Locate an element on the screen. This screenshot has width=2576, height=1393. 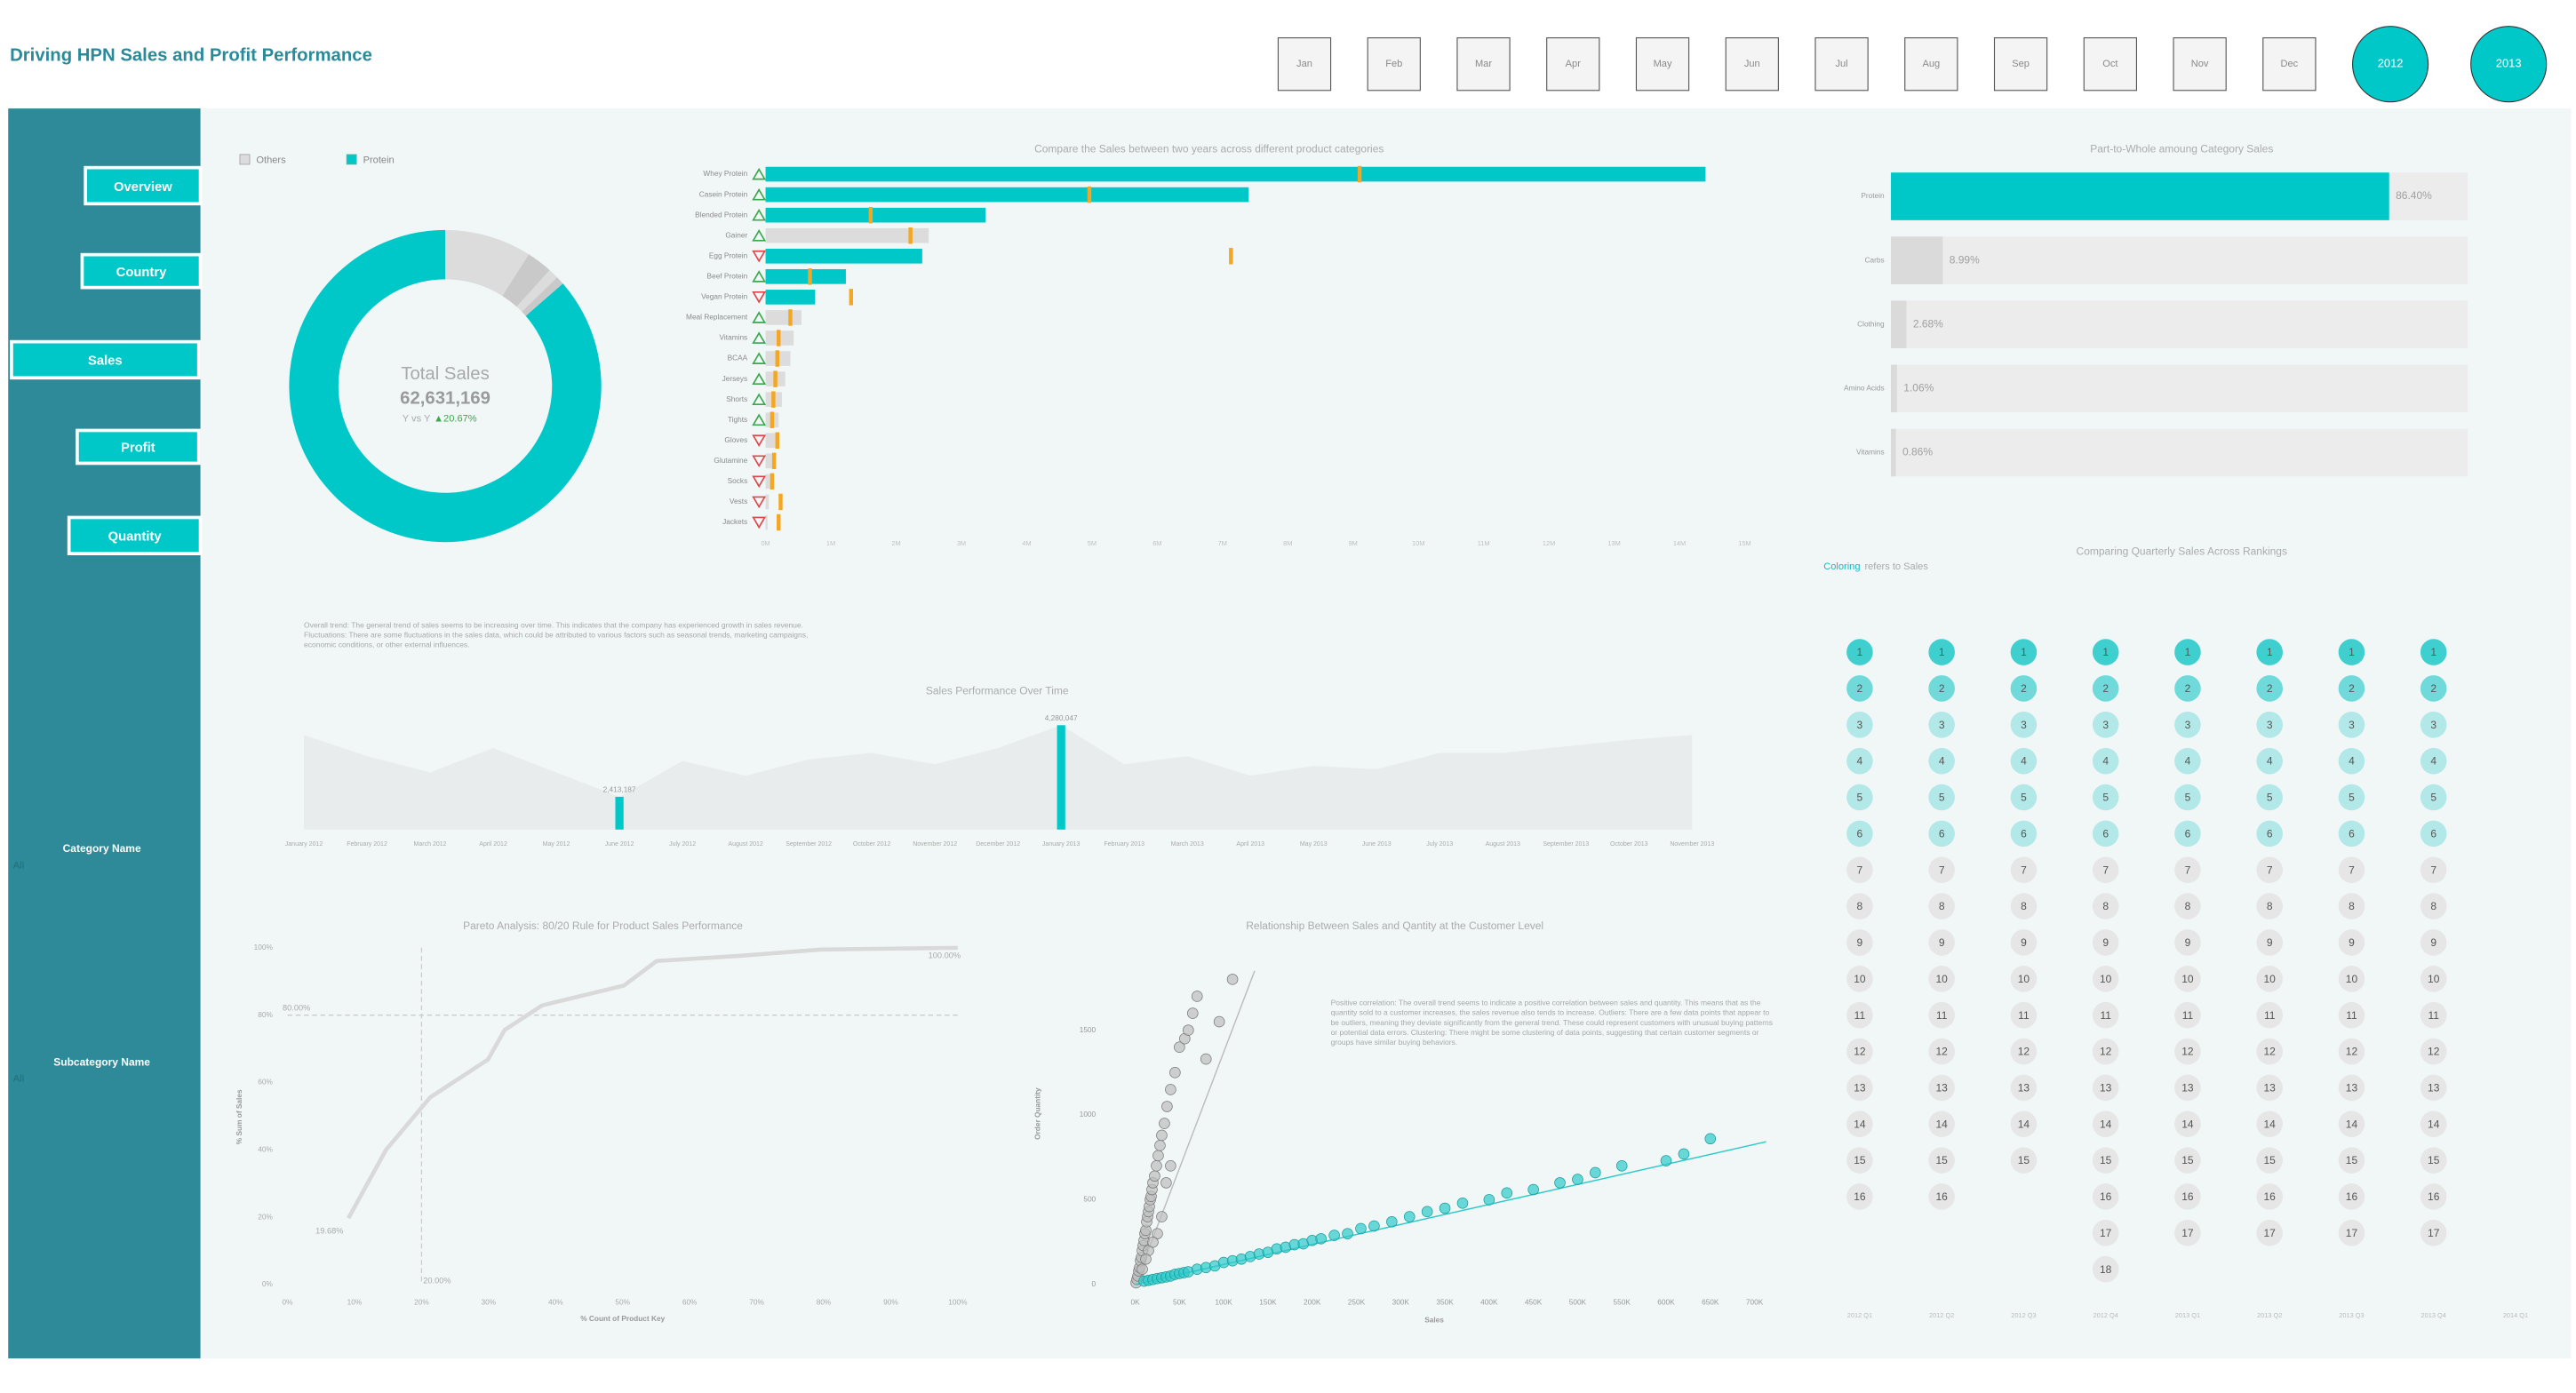
month-label: Jul is located at coordinates (1841, 64).